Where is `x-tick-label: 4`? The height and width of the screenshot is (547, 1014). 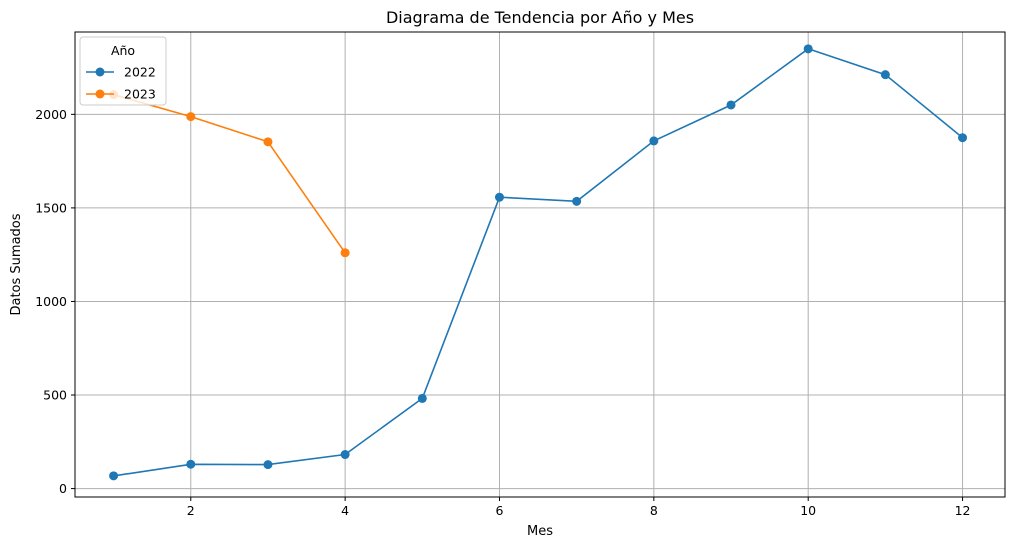 x-tick-label: 4 is located at coordinates (345, 510).